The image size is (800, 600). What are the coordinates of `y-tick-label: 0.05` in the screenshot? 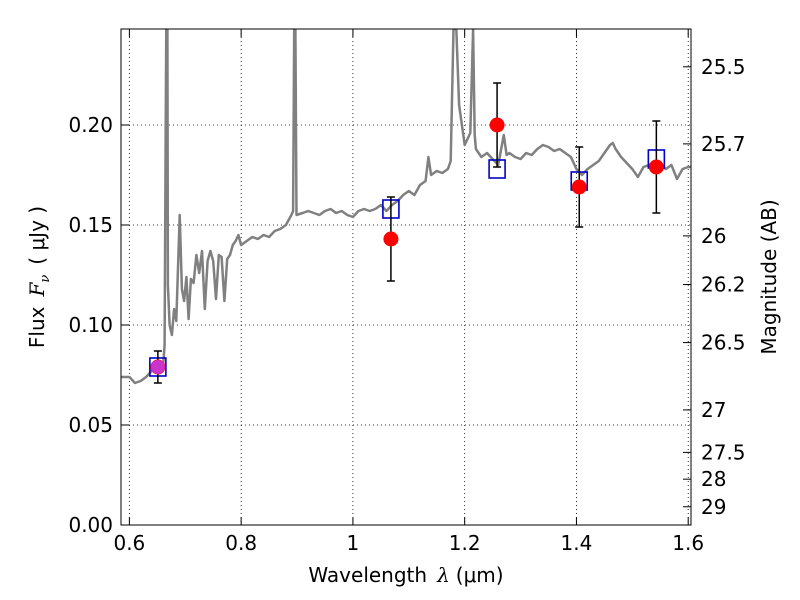 It's located at (90, 425).